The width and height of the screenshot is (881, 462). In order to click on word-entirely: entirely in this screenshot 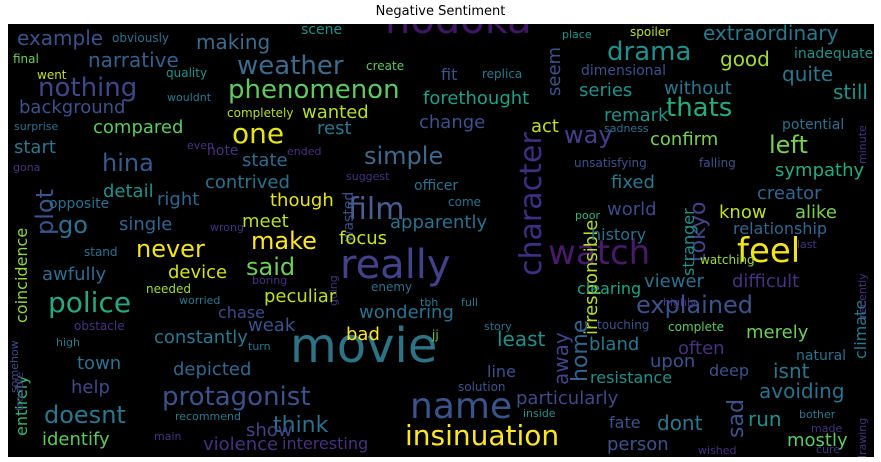, I will do `click(21, 405)`.